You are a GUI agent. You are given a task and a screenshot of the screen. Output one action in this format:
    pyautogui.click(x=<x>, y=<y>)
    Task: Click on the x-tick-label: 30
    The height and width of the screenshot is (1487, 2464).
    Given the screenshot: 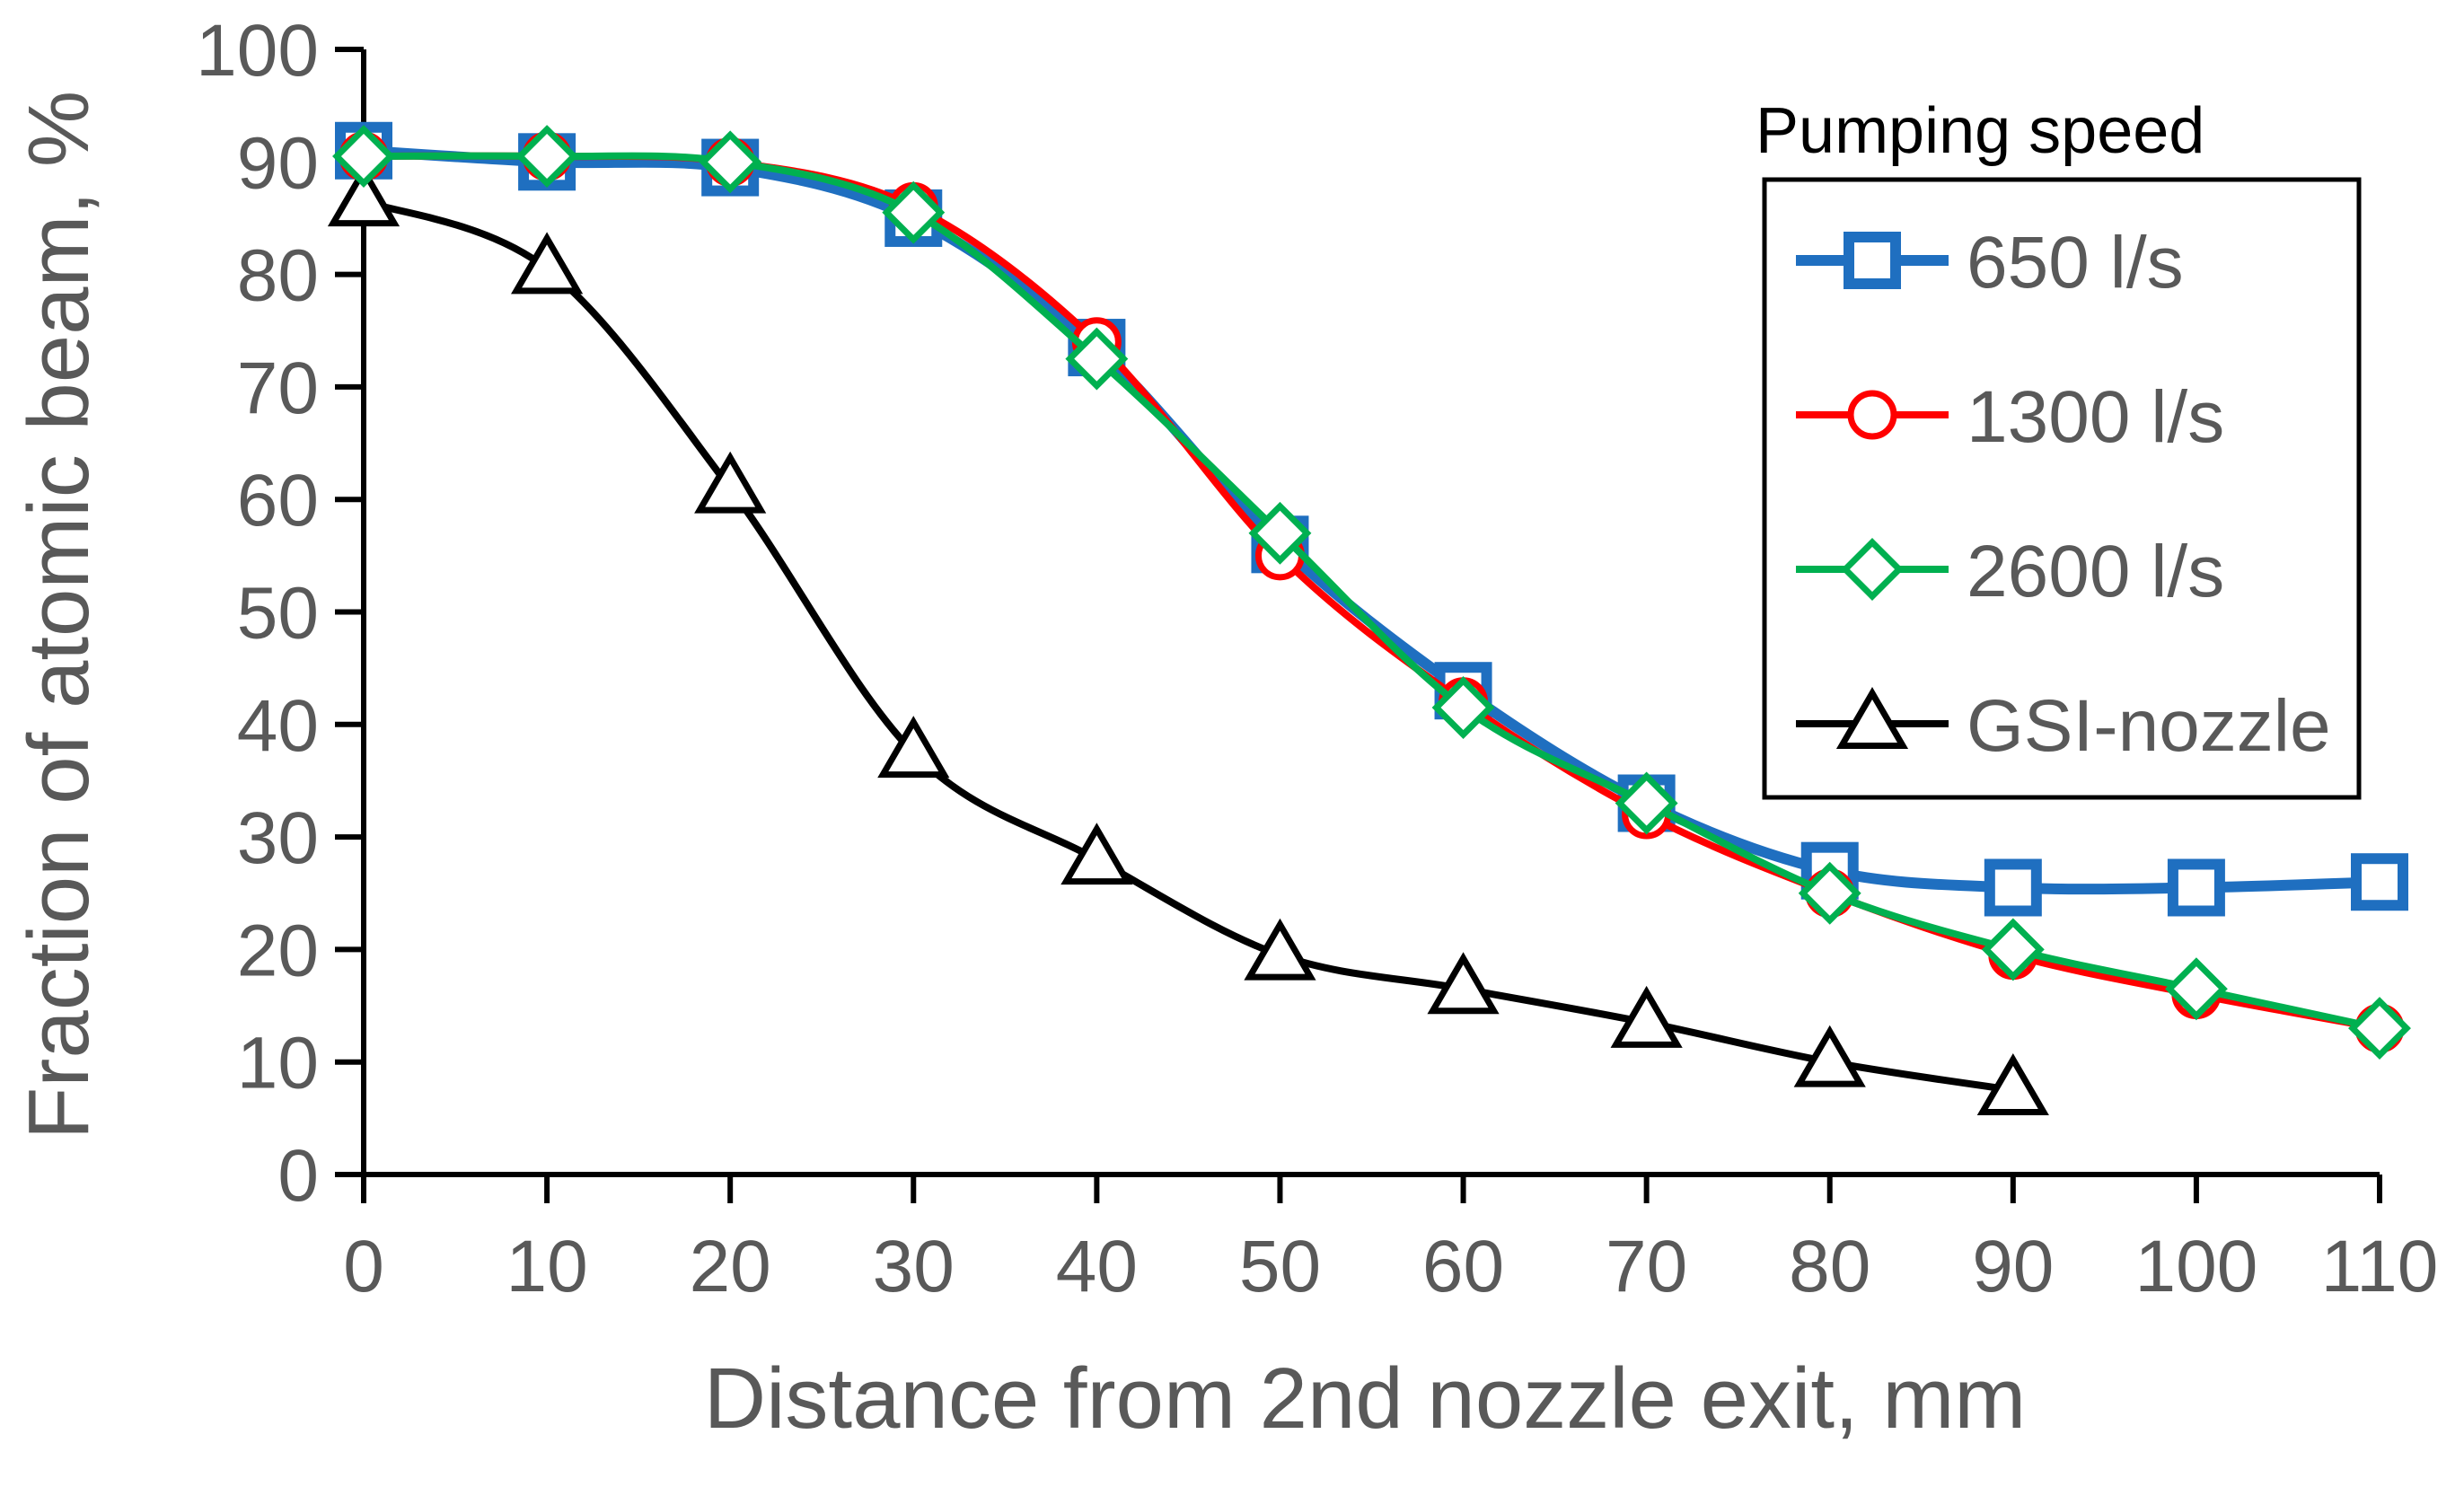 What is the action you would take?
    pyautogui.click(x=914, y=1266)
    